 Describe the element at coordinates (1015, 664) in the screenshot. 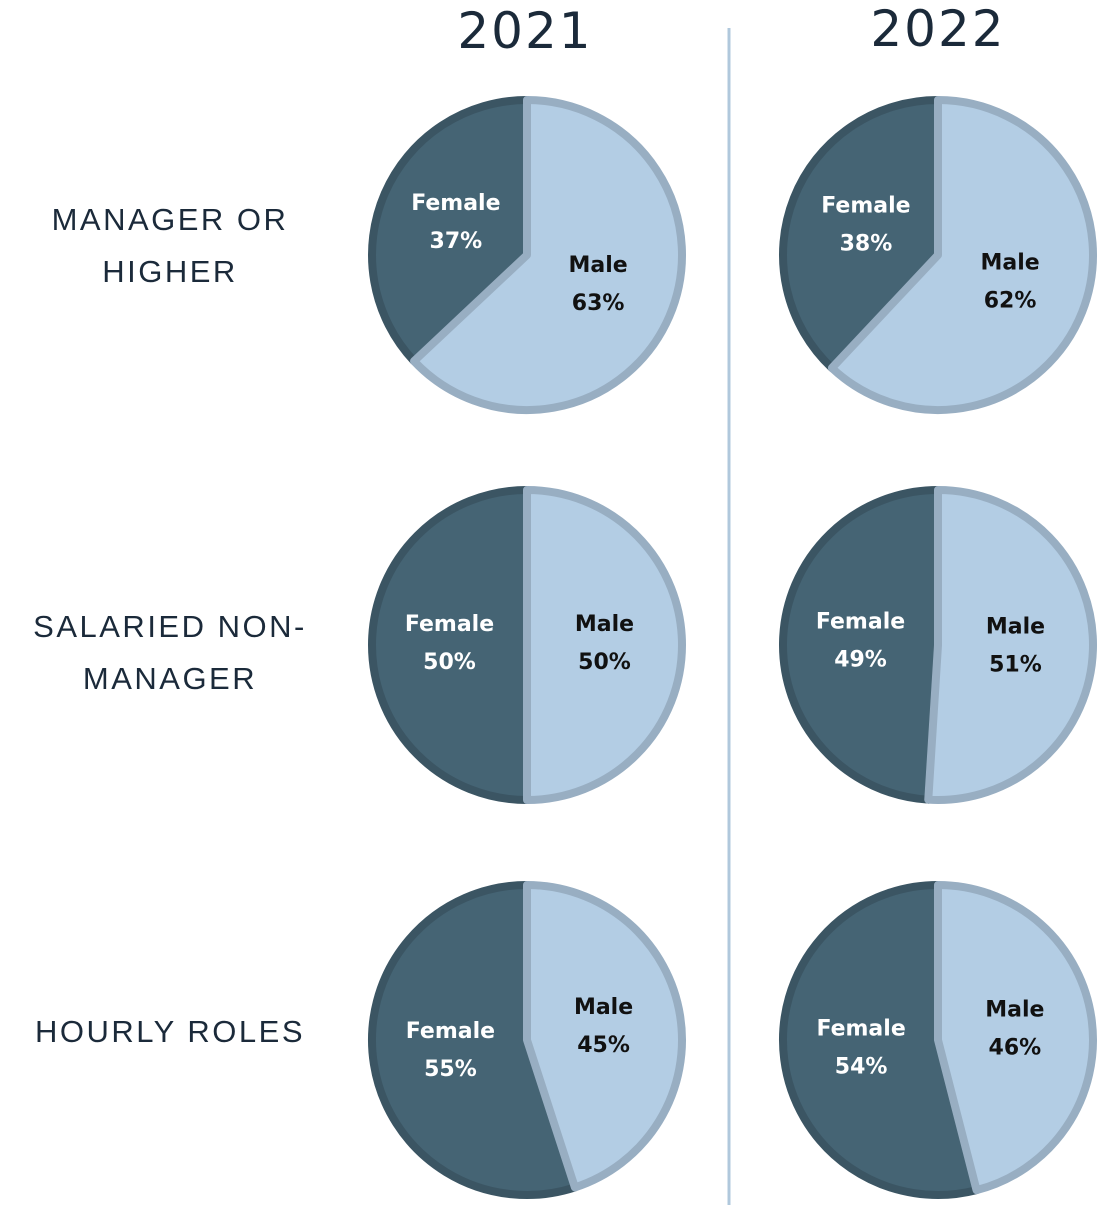

I see `slice-value-label: 51%` at that location.